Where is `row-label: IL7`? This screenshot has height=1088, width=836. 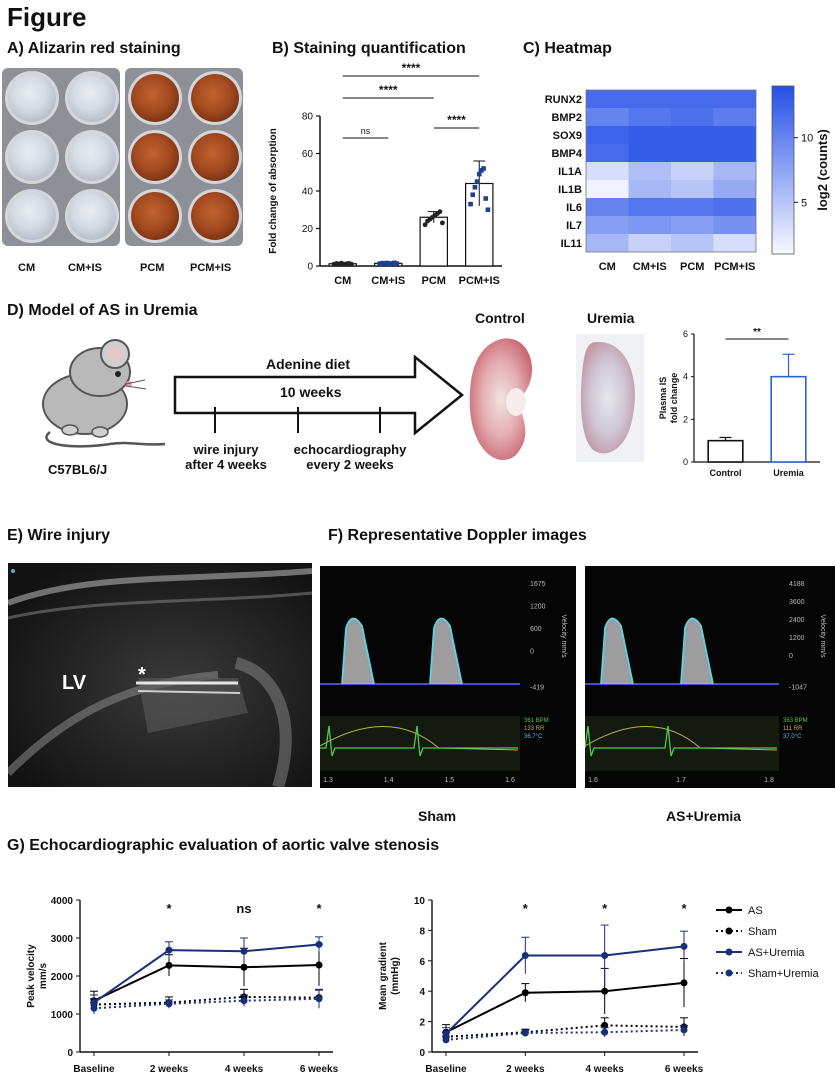
row-label: IL7 is located at coordinates (574, 226).